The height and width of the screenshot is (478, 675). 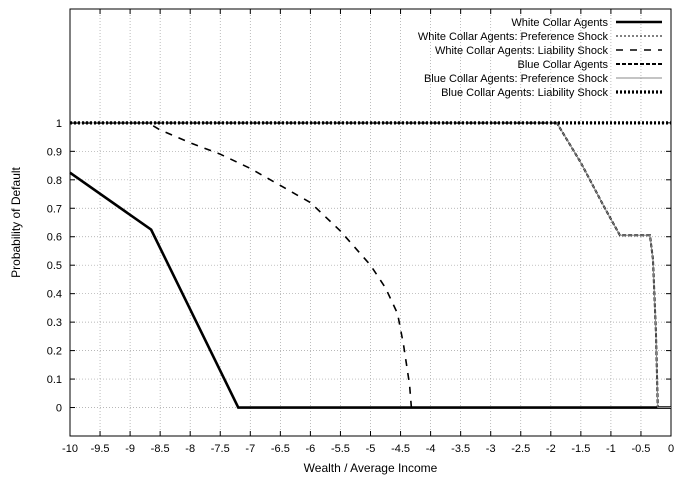 I want to click on y-tick-label: 0.7, so click(x=54, y=209).